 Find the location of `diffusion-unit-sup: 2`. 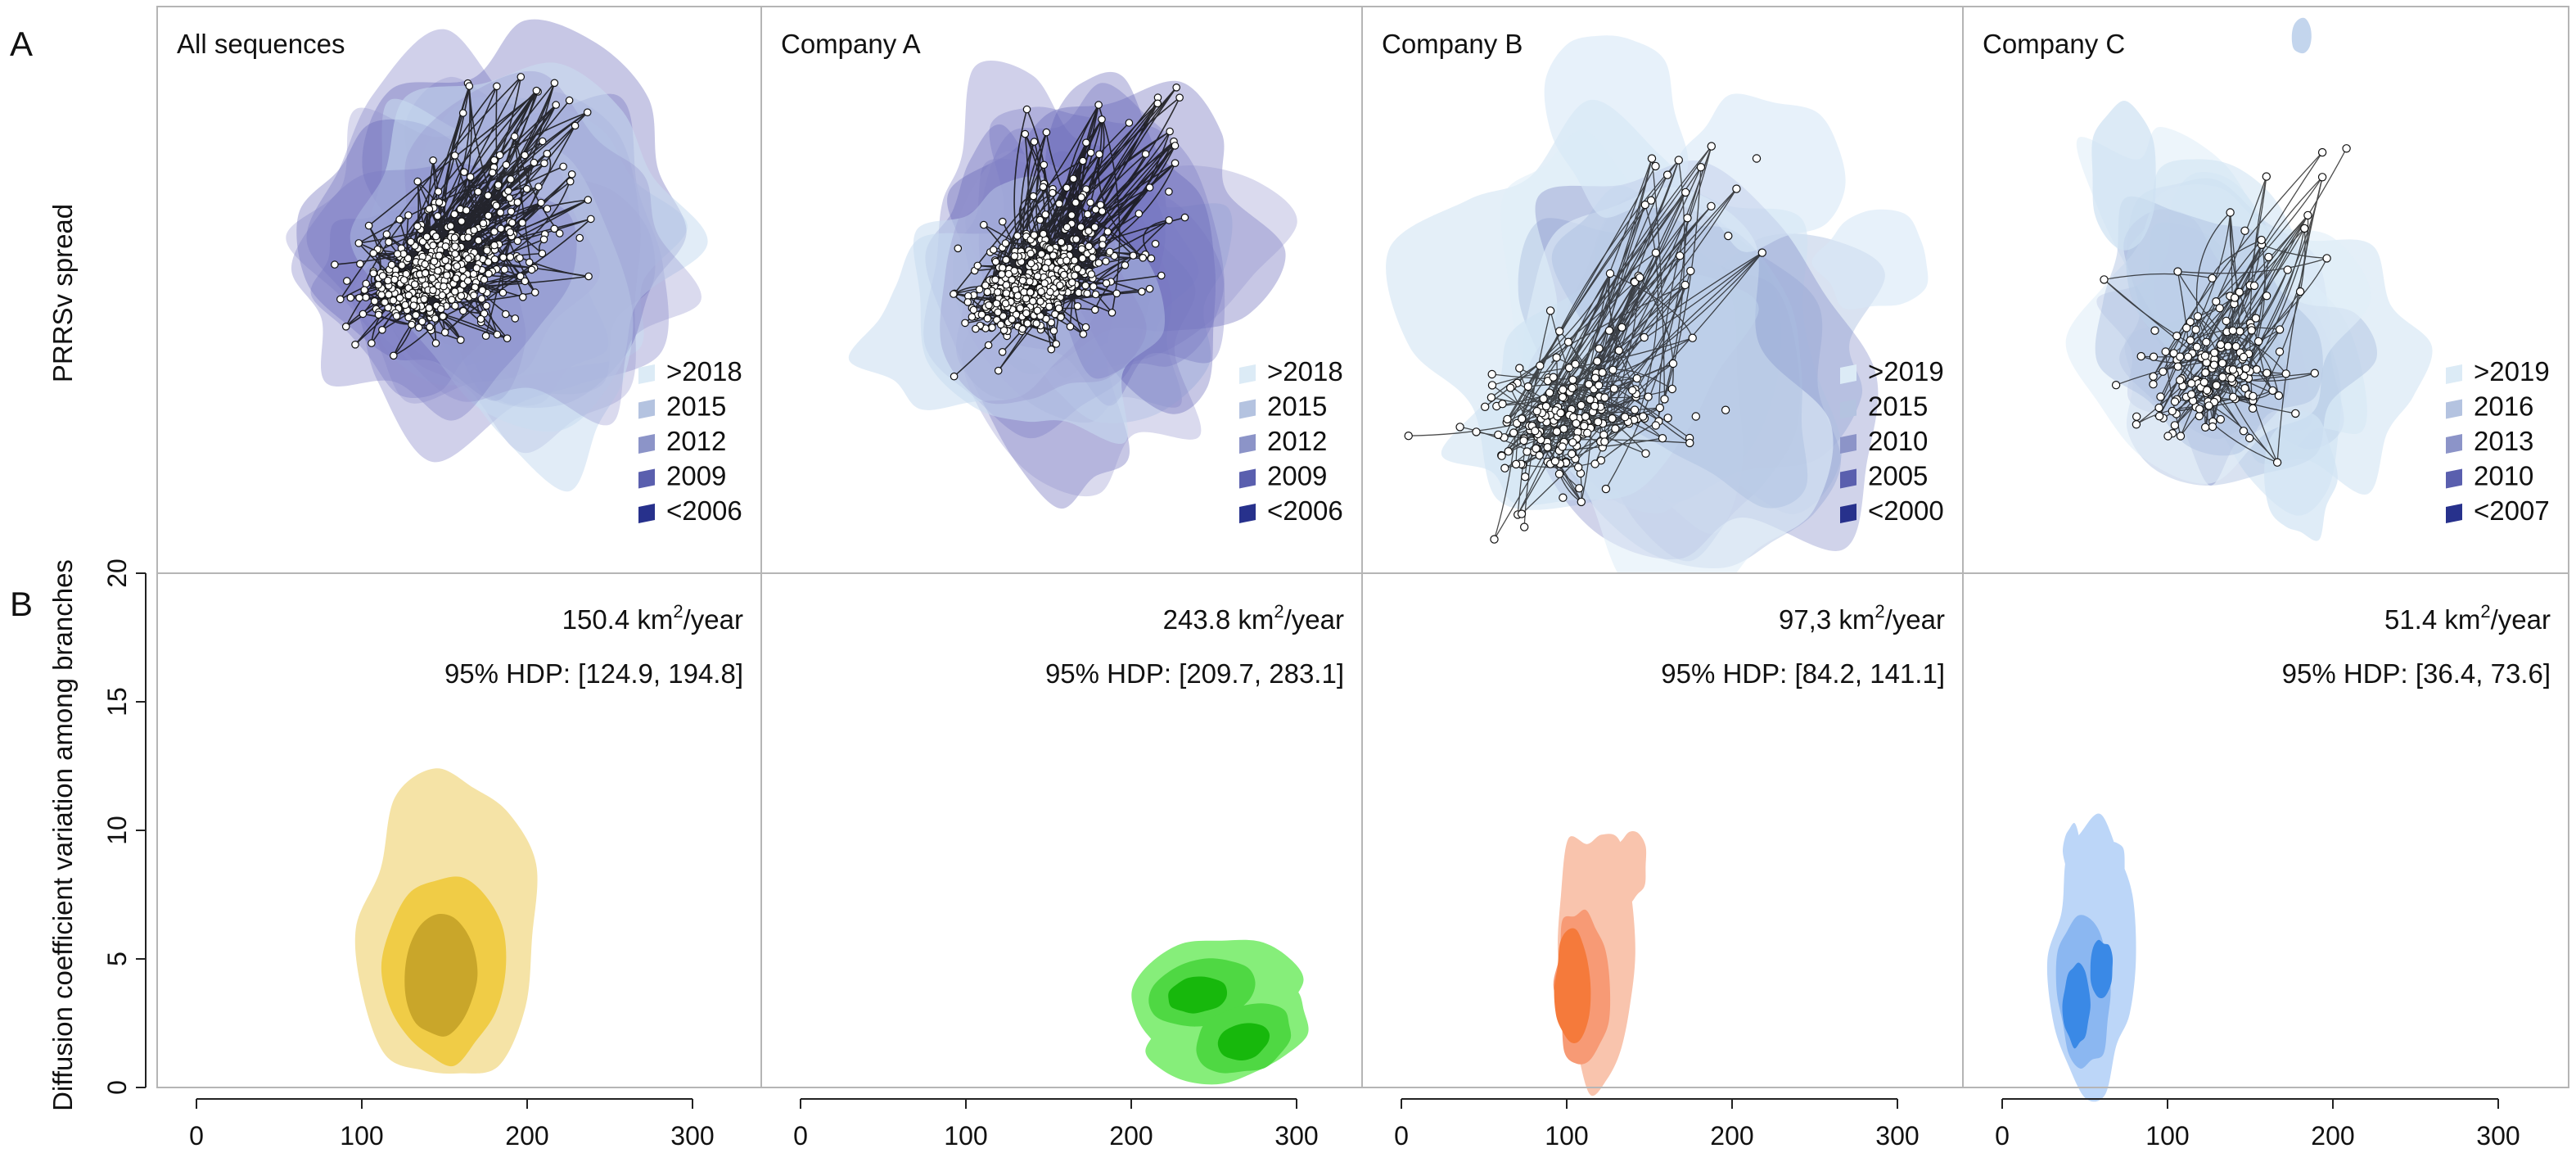

diffusion-unit-sup: 2 is located at coordinates (678, 611).